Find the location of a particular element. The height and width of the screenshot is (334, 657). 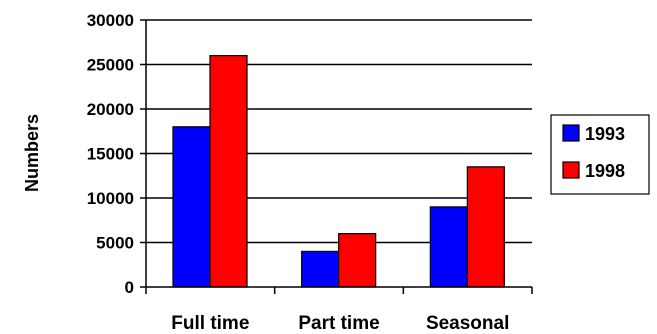

x-category-label: Part time is located at coordinates (338, 323).